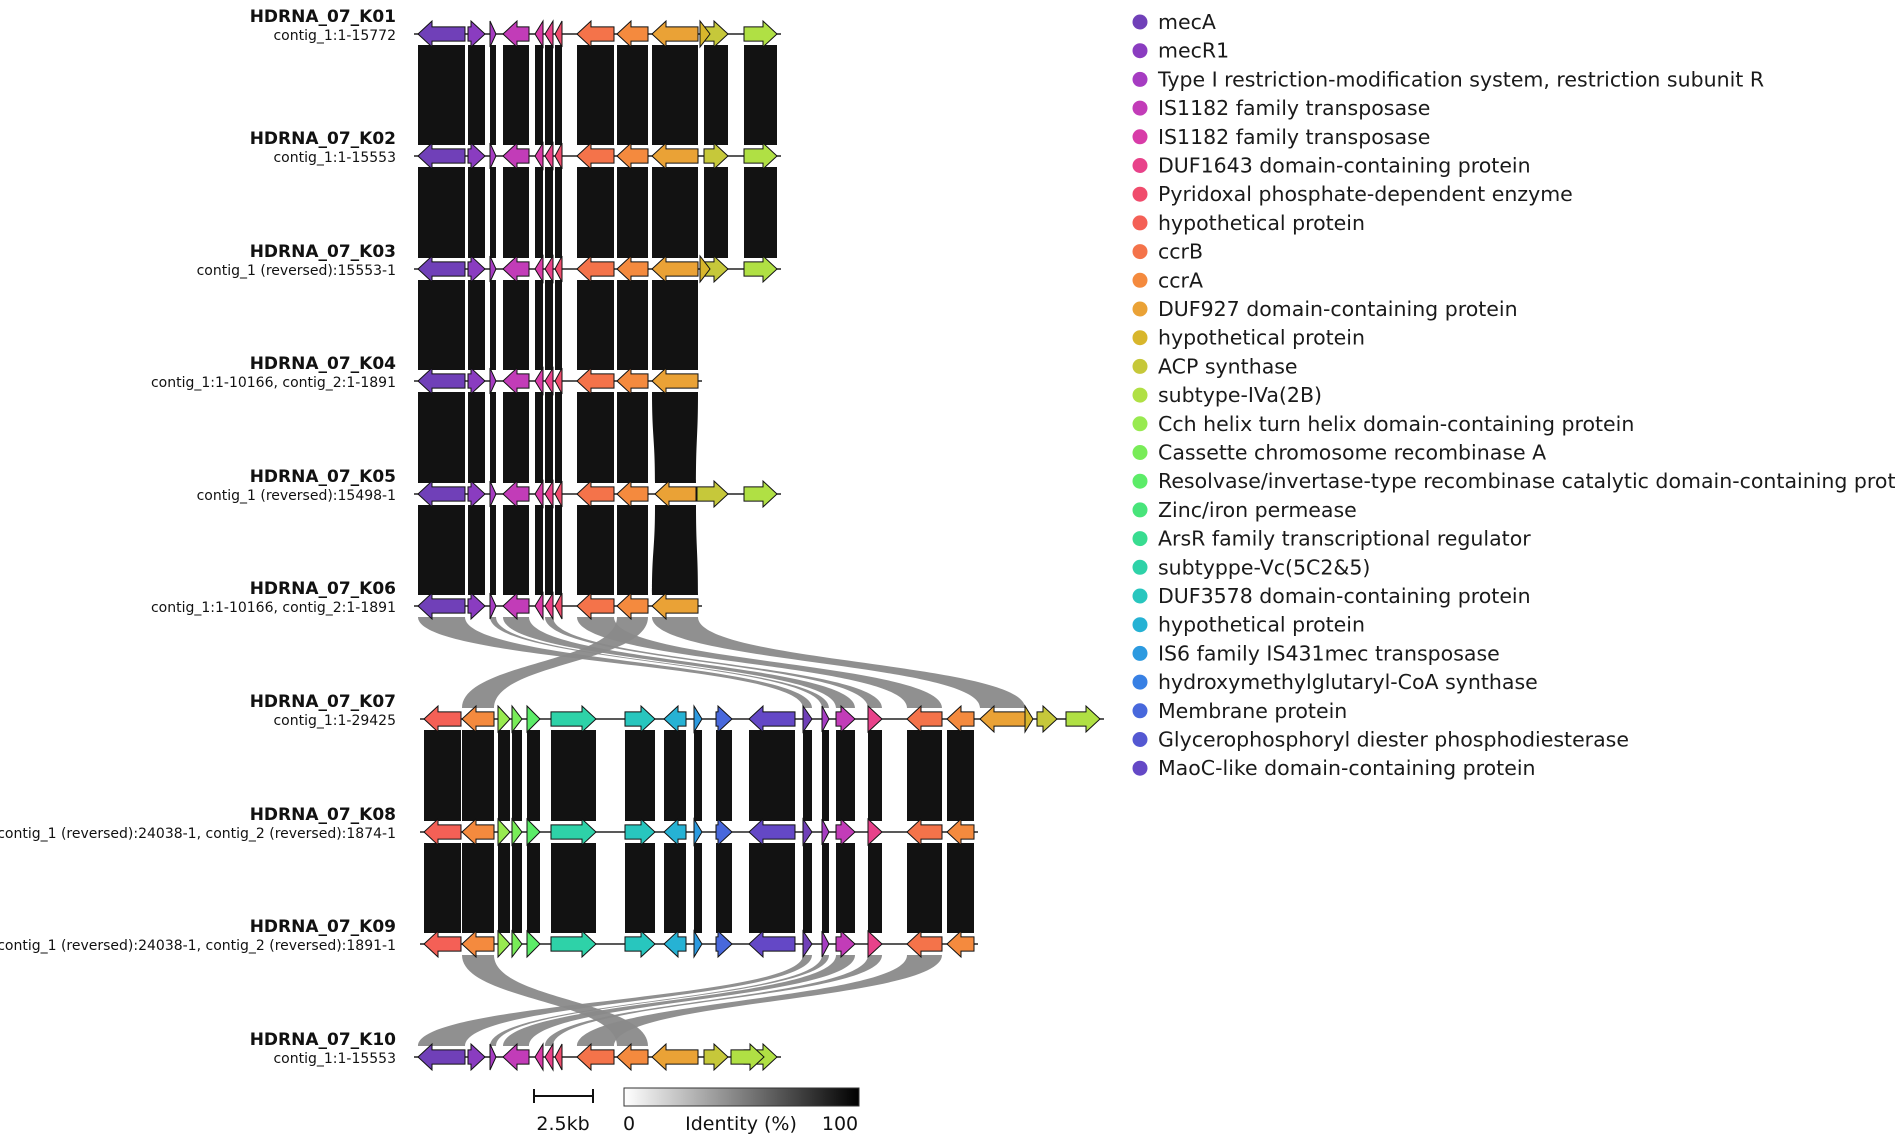 The image size is (1895, 1141). I want to click on colorbar-max-label: 100, so click(840, 1124).